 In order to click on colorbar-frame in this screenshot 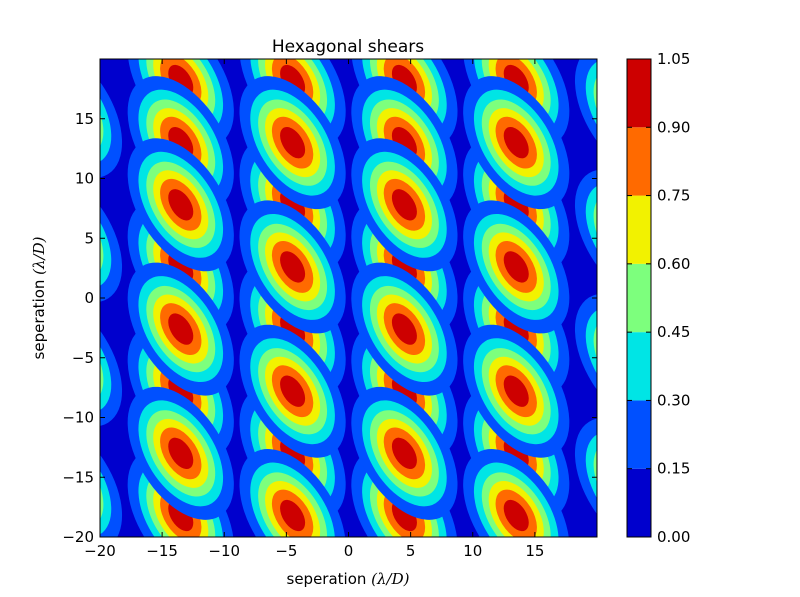, I will do `click(639, 298)`.